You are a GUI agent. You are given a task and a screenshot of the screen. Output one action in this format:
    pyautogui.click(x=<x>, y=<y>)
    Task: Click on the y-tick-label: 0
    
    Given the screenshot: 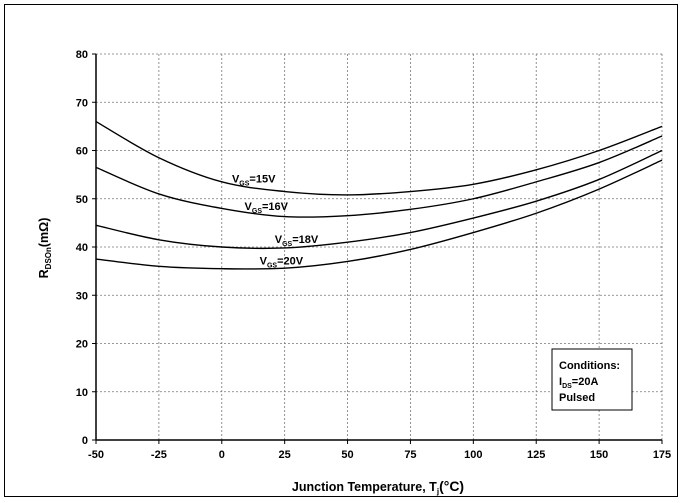 What is the action you would take?
    pyautogui.click(x=85, y=441)
    